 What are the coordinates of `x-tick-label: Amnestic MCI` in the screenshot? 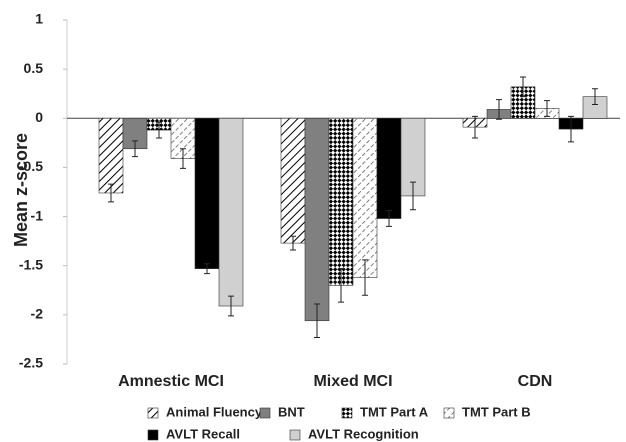 It's located at (171, 381).